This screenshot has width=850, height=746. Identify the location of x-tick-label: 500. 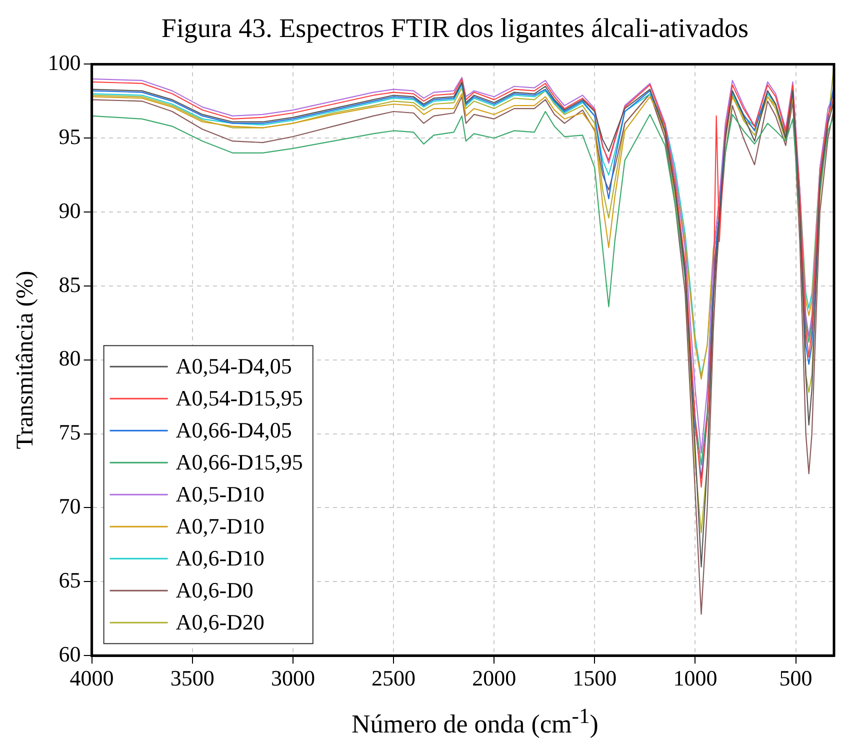
(795, 678).